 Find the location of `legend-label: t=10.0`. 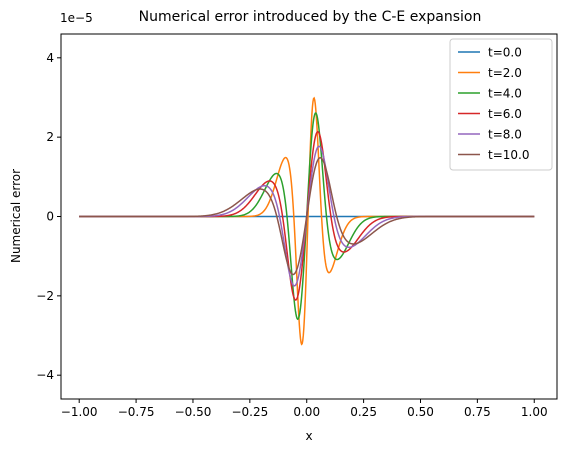

legend-label: t=10.0 is located at coordinates (508, 155).